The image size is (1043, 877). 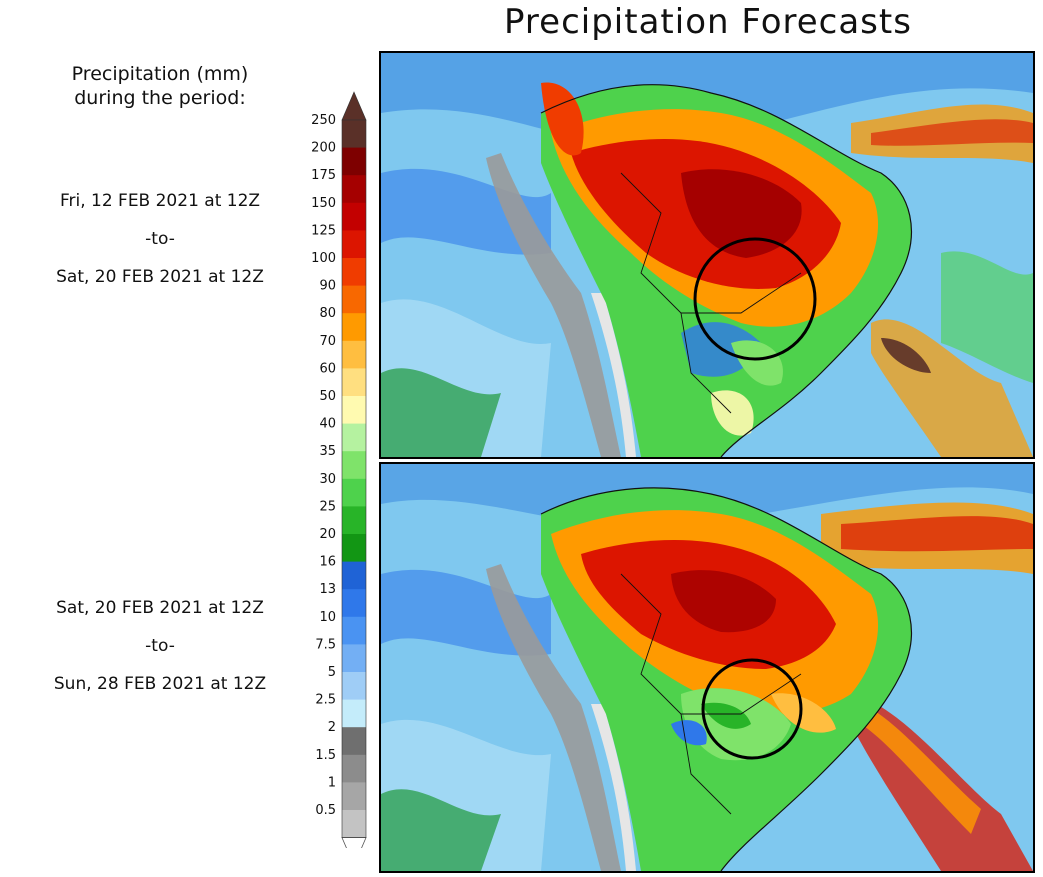 I want to click on period-1-end: Sat, 20 FEB 2021 at 12Z, so click(x=160, y=277).